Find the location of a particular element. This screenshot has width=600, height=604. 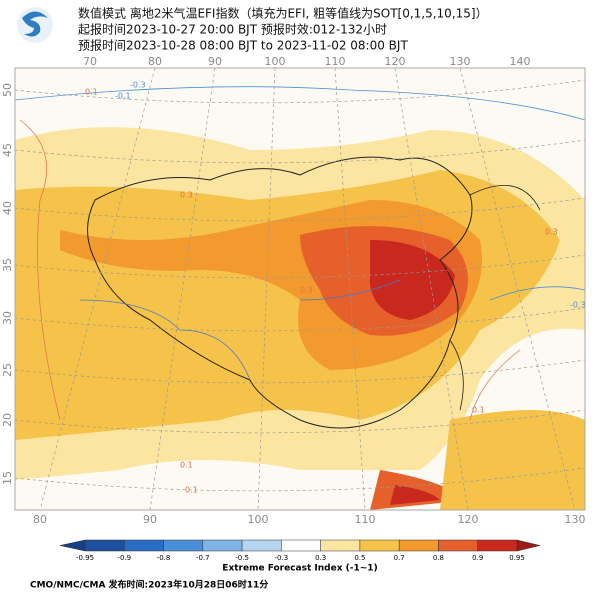

colorbar-label: -0.9 is located at coordinates (124, 558).